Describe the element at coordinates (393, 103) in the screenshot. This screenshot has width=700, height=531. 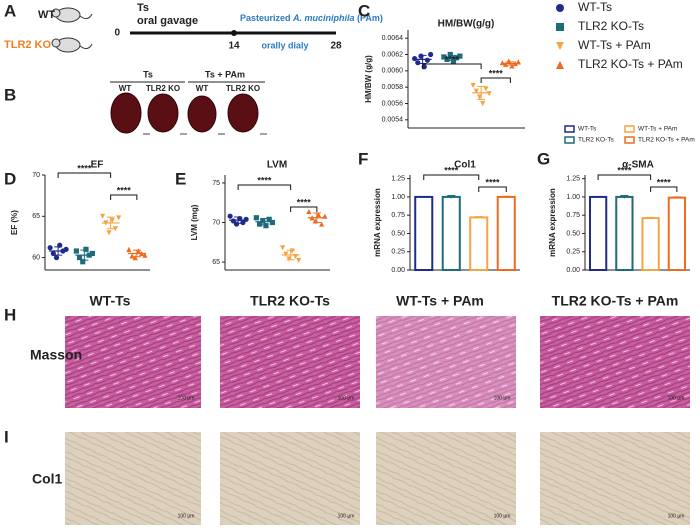
I see `y-tick-label: 0.0056` at that location.